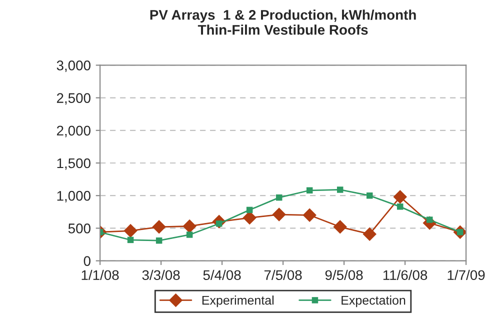  I want to click on y-tick-label: 2,500, so click(73, 99).